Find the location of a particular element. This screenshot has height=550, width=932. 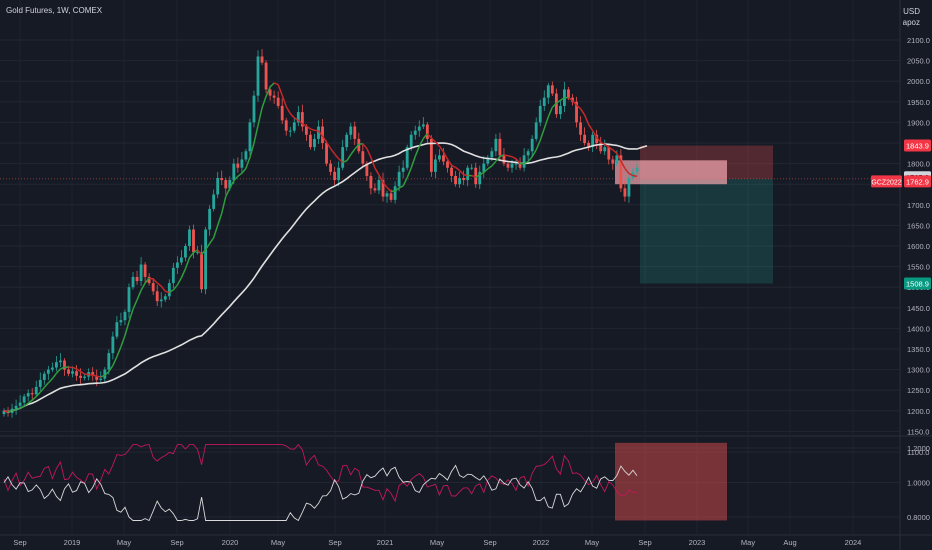

ticker-label-bg is located at coordinates (886, 181).